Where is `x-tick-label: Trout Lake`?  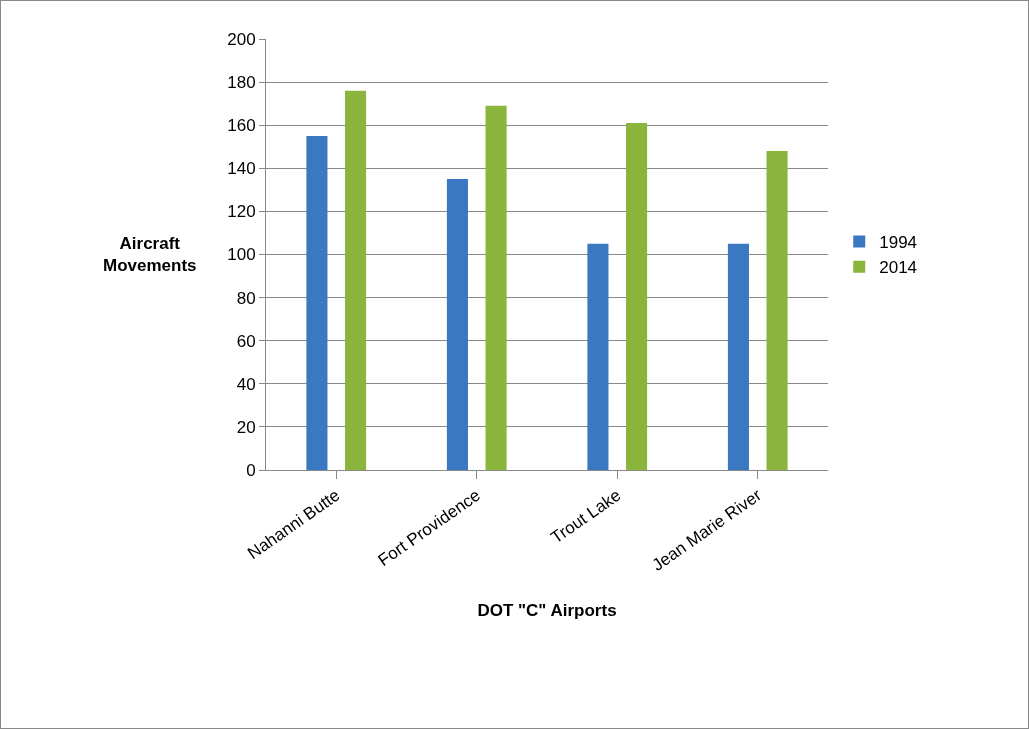
x-tick-label: Trout Lake is located at coordinates (586, 516).